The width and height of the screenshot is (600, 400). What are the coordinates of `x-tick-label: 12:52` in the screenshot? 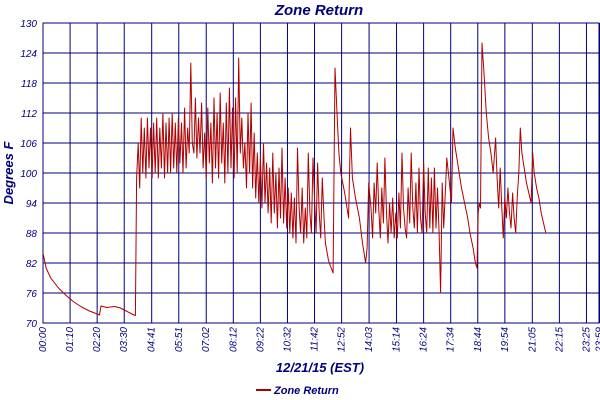 It's located at (342, 339).